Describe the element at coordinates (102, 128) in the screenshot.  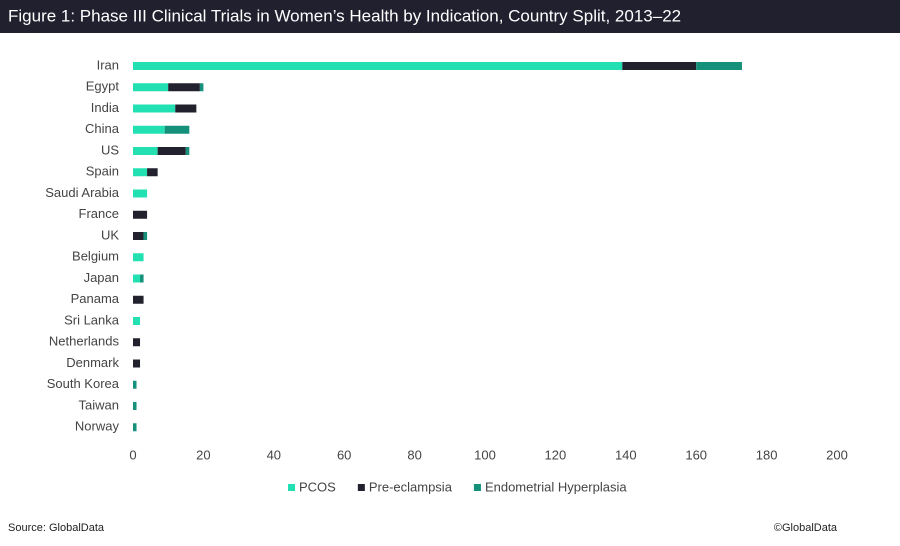
I see `y-tick-label: China` at that location.